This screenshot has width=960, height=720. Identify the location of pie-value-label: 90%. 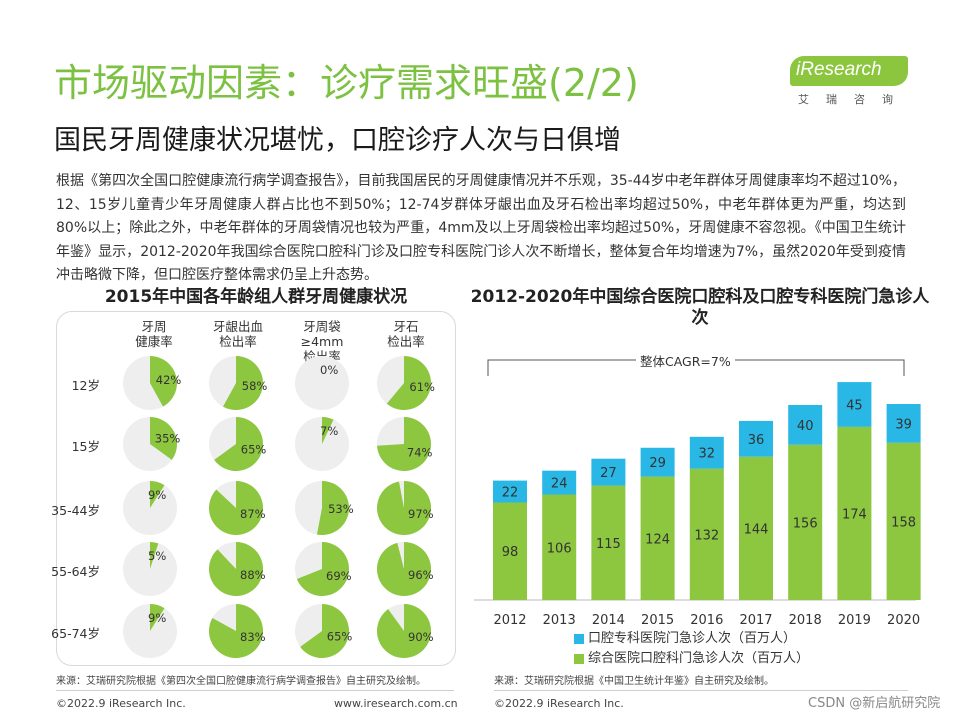
(421, 637).